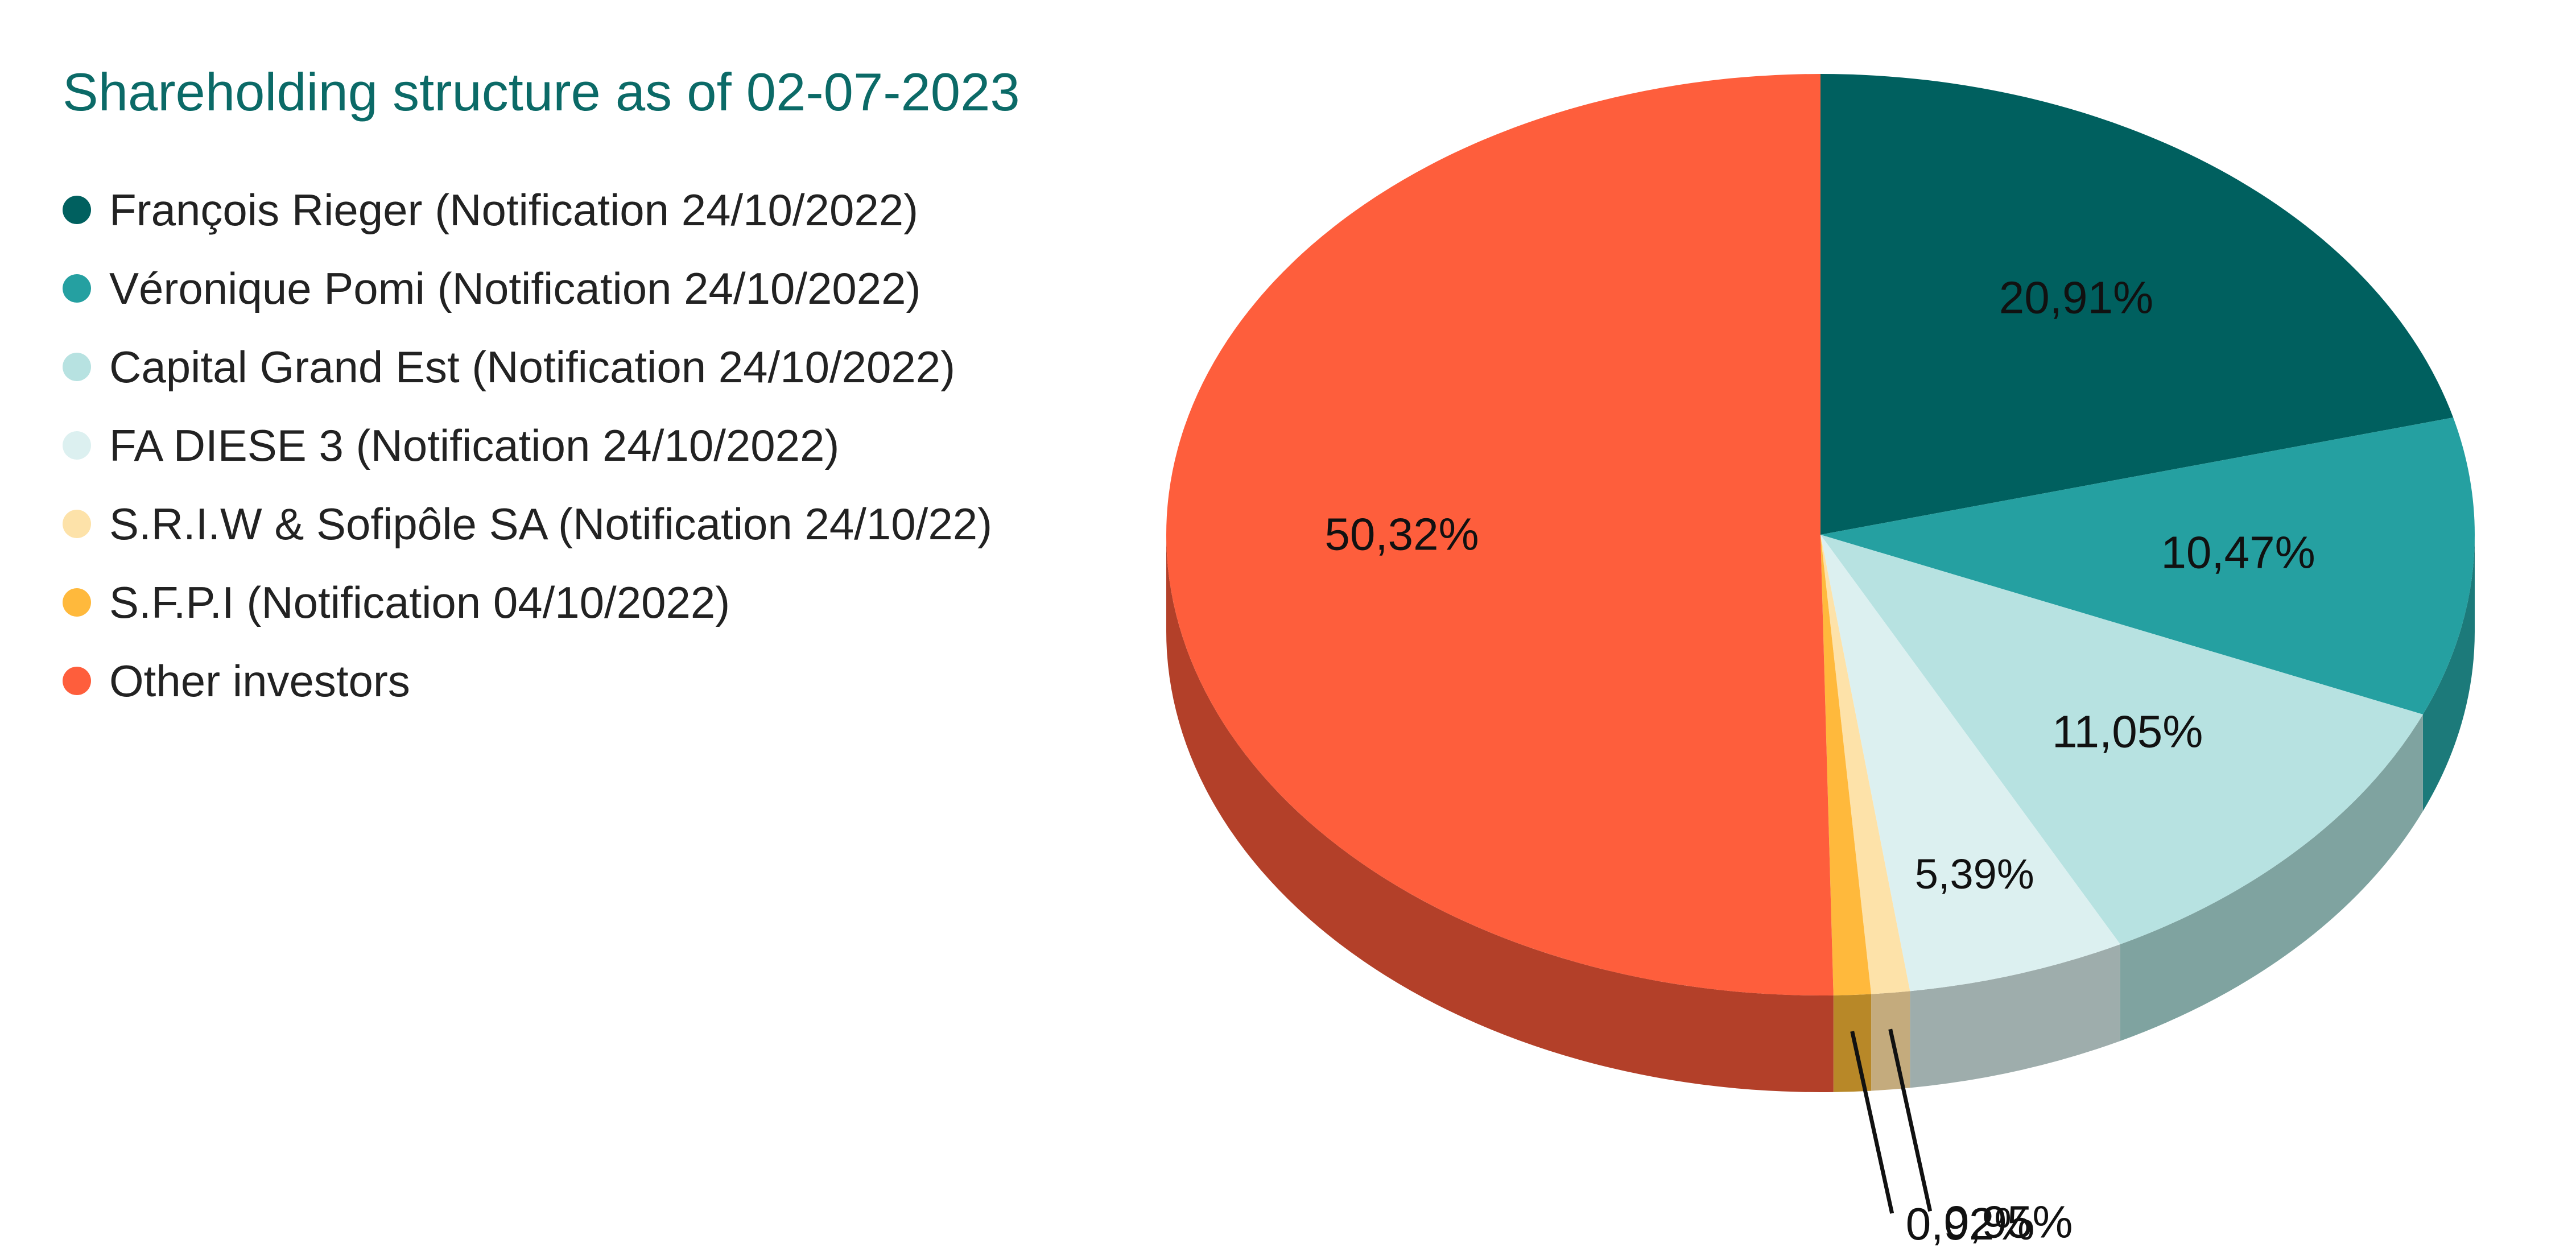 Image resolution: width=2576 pixels, height=1256 pixels. I want to click on legend-item-other-investors: Other investors, so click(527, 681).